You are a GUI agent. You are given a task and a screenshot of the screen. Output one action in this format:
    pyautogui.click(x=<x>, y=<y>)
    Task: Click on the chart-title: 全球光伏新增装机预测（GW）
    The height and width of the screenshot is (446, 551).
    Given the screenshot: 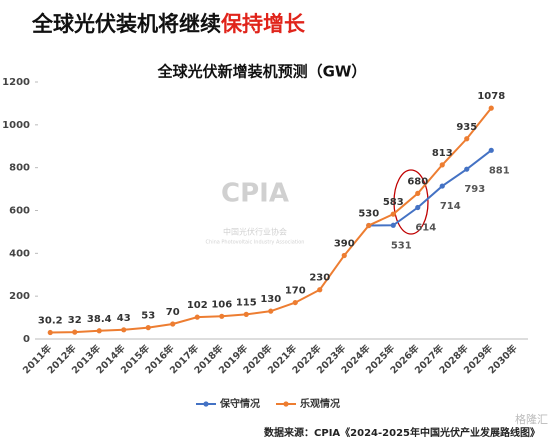 What is the action you would take?
    pyautogui.click(x=262, y=72)
    